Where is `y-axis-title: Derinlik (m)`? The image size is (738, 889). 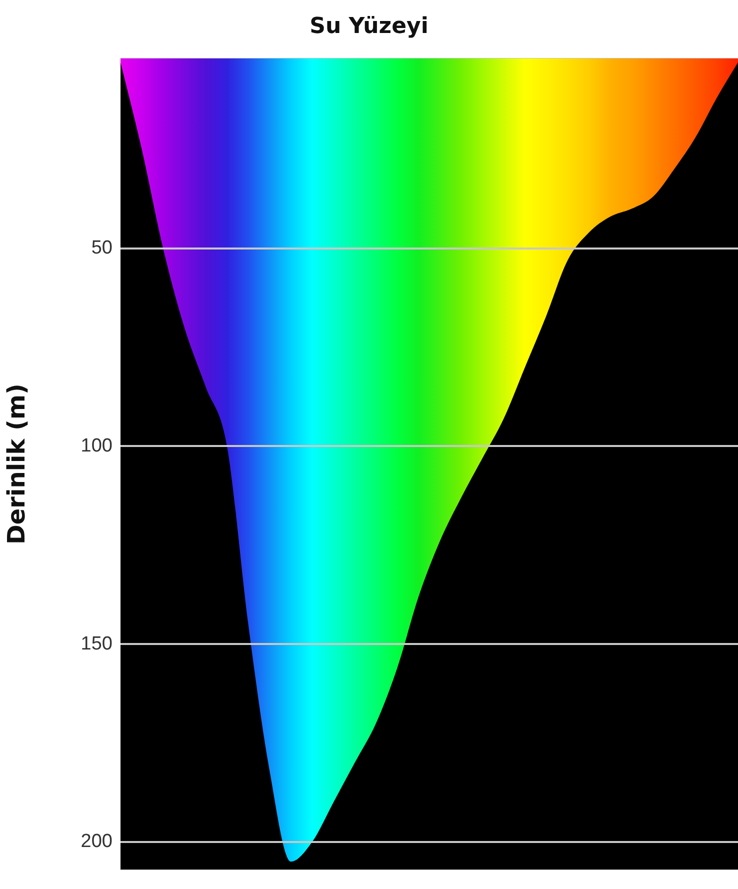
y-axis-title: Derinlik (m) is located at coordinates (16, 464).